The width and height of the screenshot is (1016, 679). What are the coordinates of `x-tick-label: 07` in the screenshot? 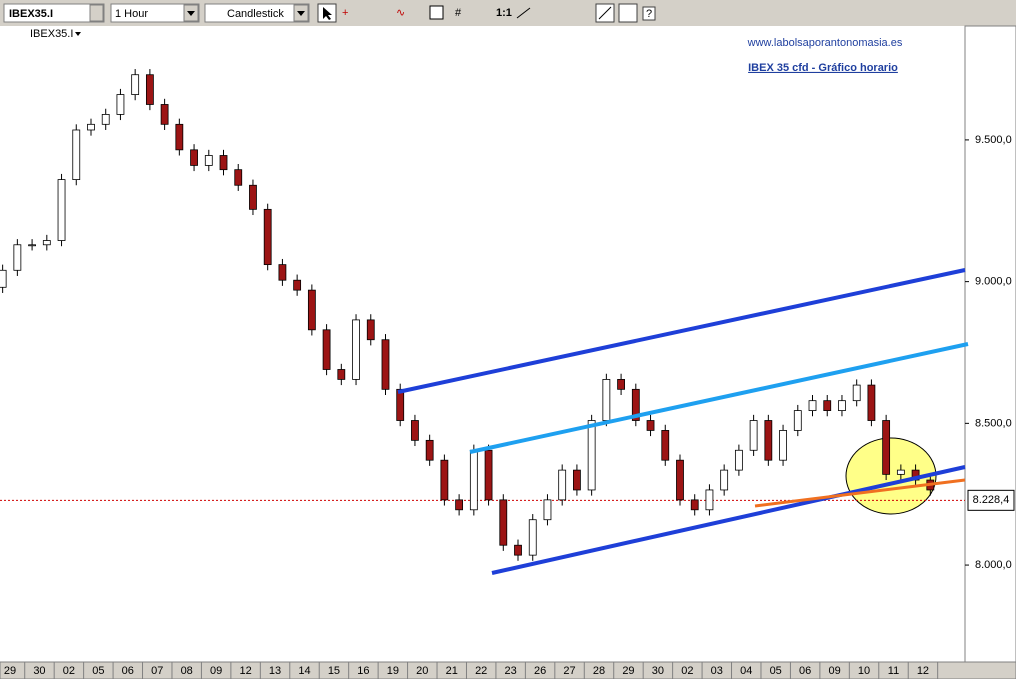 It's located at (157, 671).